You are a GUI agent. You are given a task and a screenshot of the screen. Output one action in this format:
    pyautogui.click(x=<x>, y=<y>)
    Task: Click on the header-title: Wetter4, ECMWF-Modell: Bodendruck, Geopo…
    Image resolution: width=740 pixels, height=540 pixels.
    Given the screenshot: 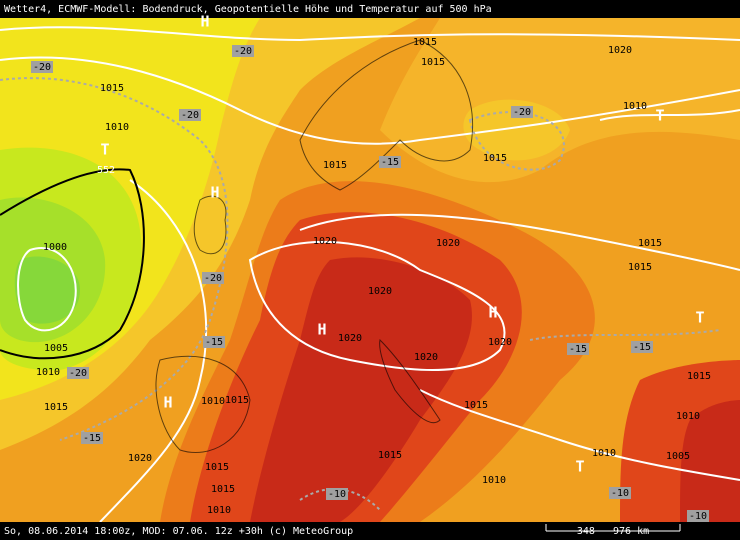 What is the action you would take?
    pyautogui.click(x=248, y=9)
    